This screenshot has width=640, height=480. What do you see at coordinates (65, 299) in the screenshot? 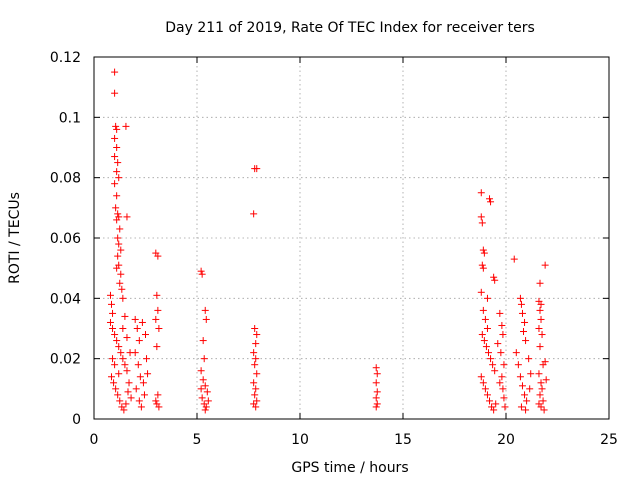
I see `y-tick-label: 0.04` at bounding box center [65, 299].